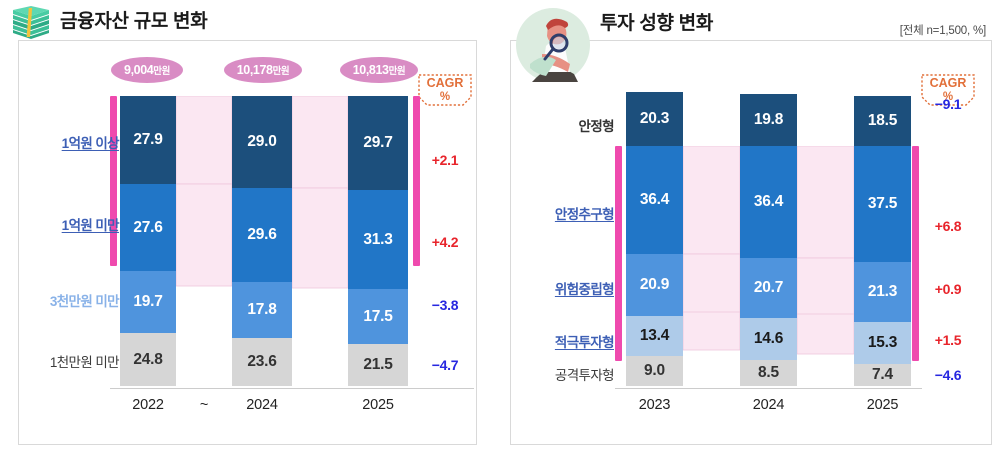 Image resolution: width=1000 pixels, height=453 pixels. Describe the element at coordinates (654, 405) in the screenshot. I see `x-tick-2023: 2023` at that location.